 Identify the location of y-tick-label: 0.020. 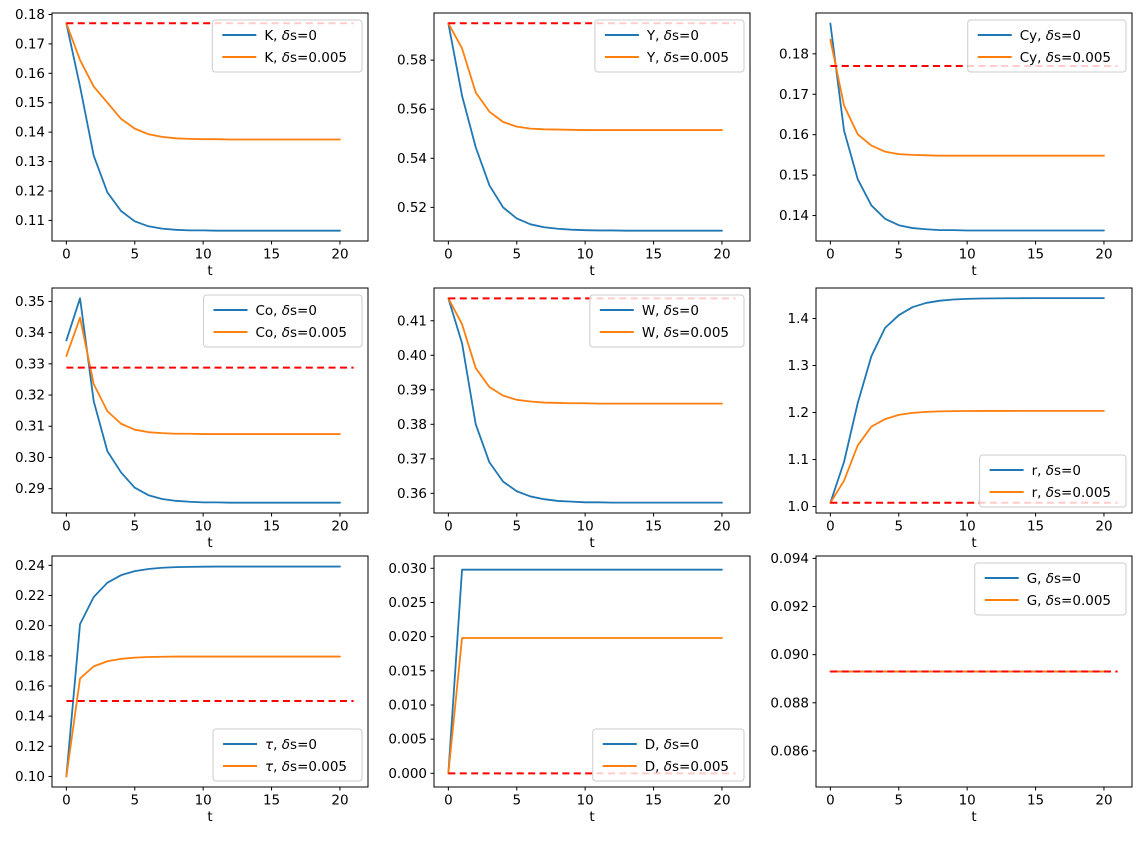
(407, 637).